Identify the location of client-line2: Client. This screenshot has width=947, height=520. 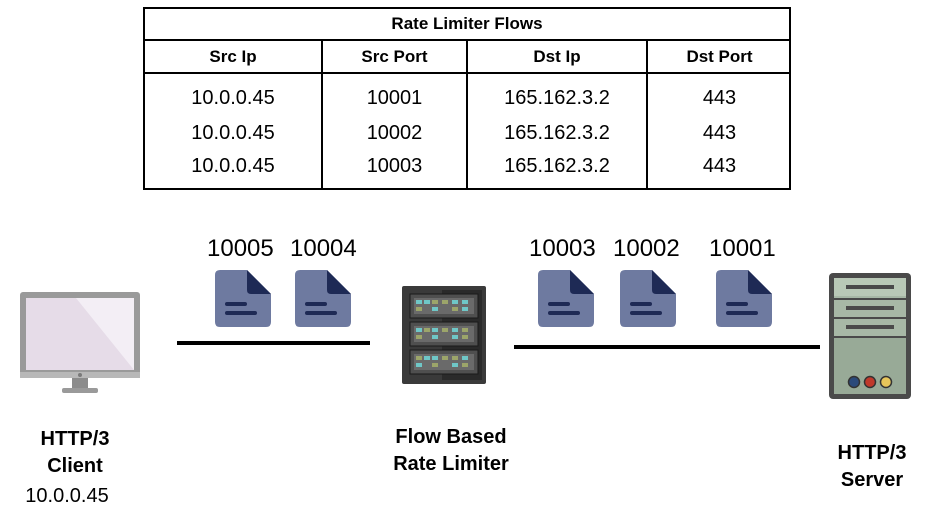
(75, 466).